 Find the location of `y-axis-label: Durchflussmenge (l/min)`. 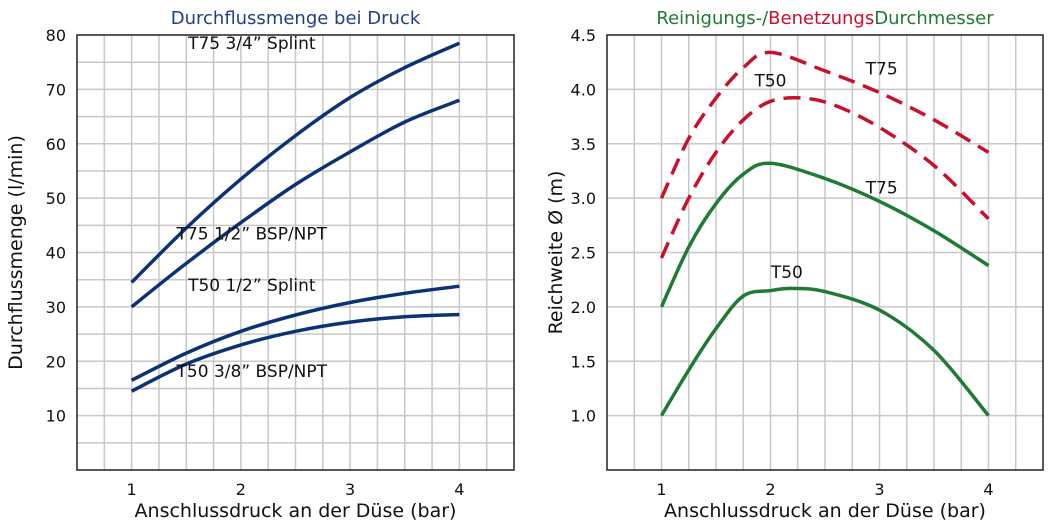

y-axis-label: Durchflussmenge (l/min) is located at coordinates (16, 252).